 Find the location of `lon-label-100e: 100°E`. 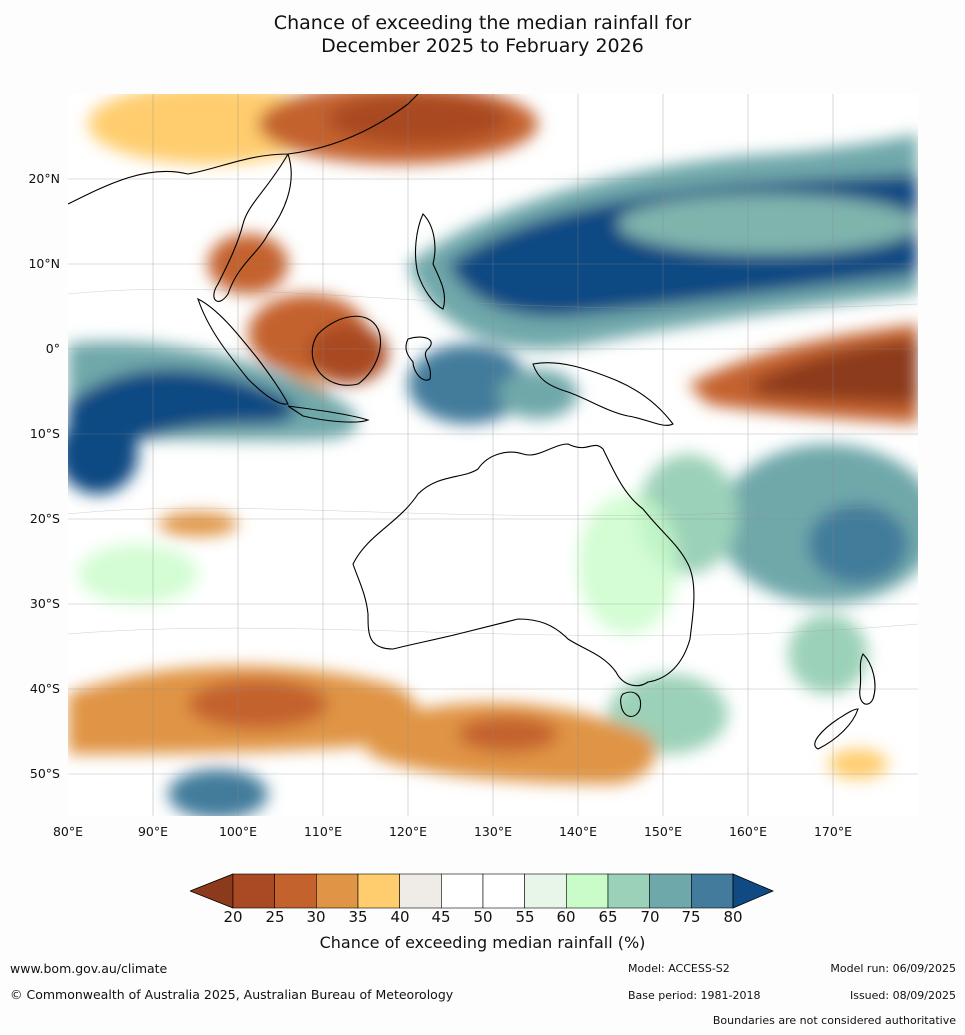

lon-label-100e: 100°E is located at coordinates (237, 831).